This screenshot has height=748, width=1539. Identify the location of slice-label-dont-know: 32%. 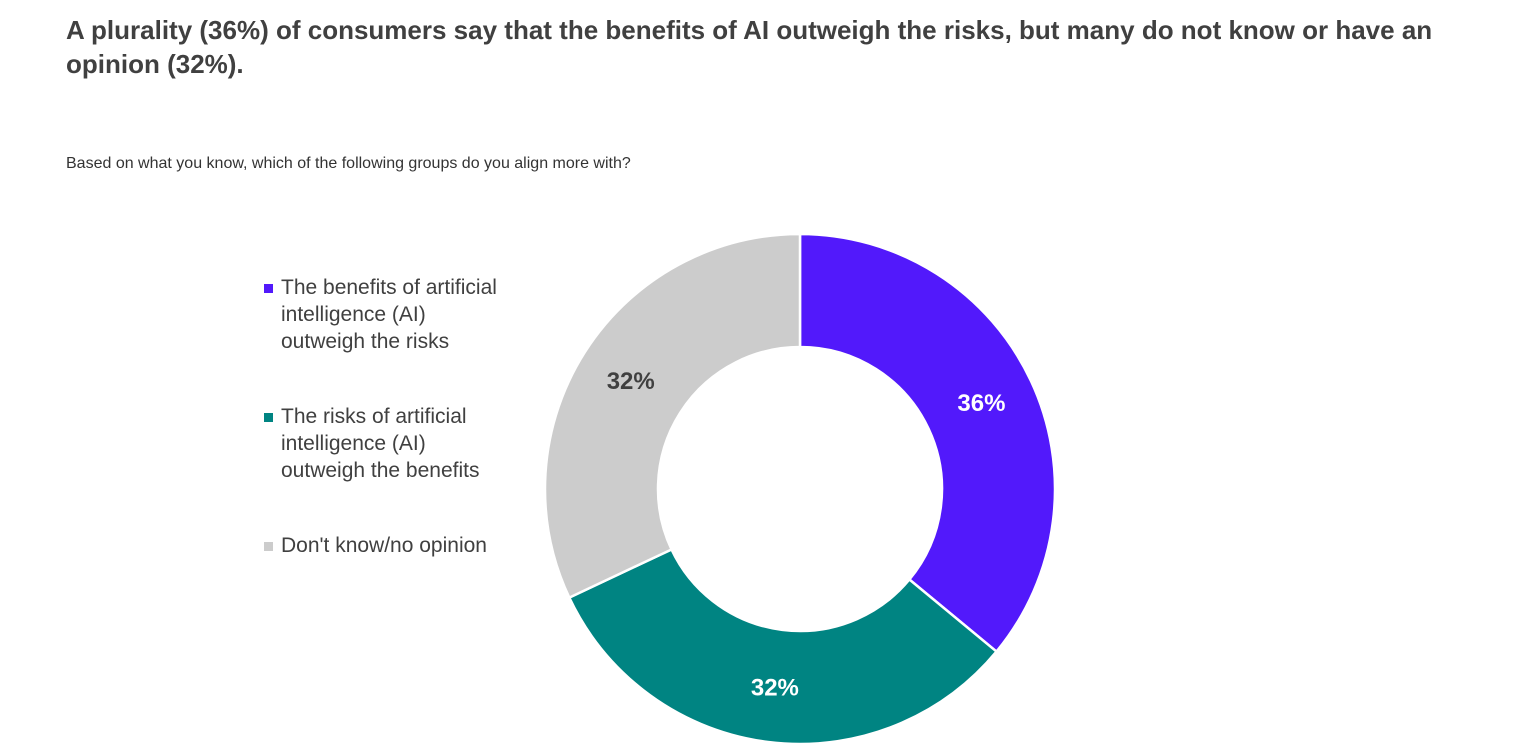
(631, 381).